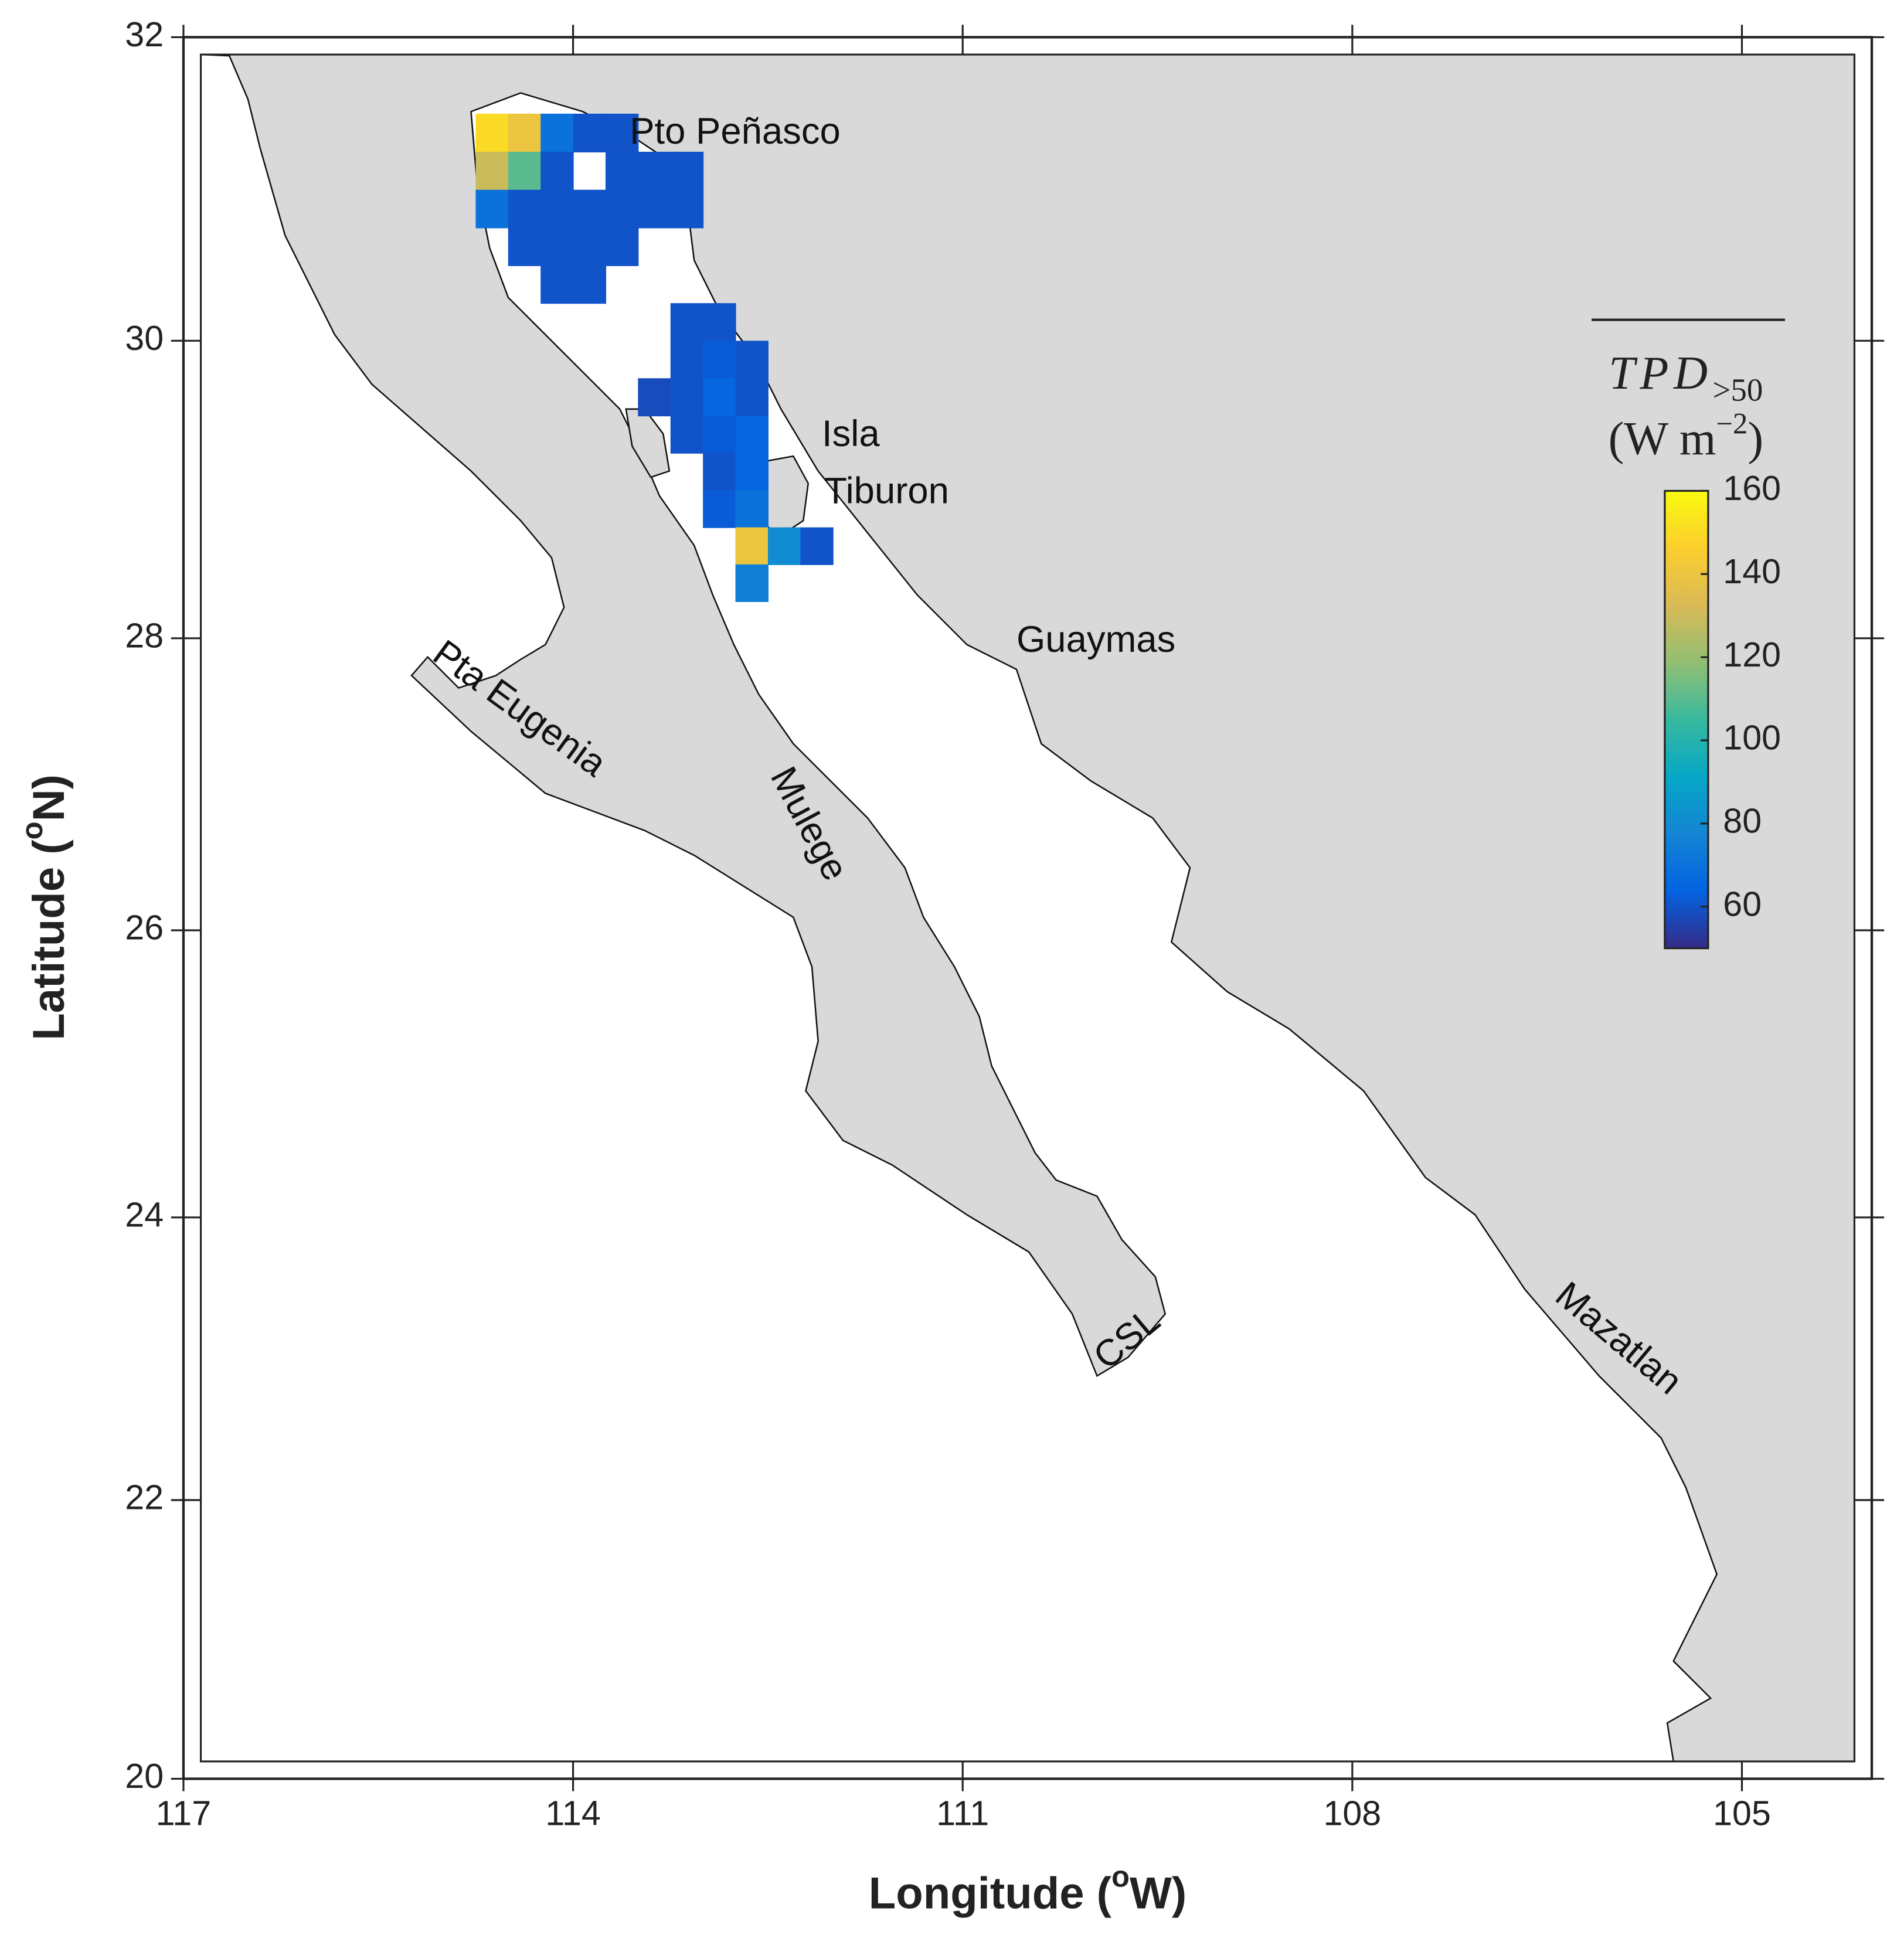 The width and height of the screenshot is (1904, 1945). I want to click on colorbar-tick-label: 100, so click(1752, 737).